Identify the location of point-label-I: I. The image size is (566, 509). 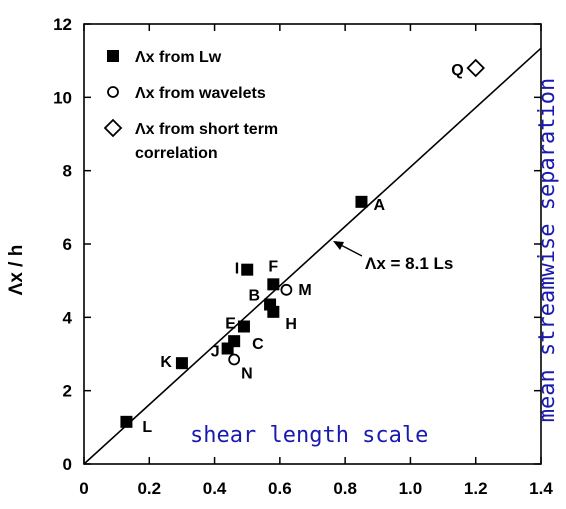
(237, 269).